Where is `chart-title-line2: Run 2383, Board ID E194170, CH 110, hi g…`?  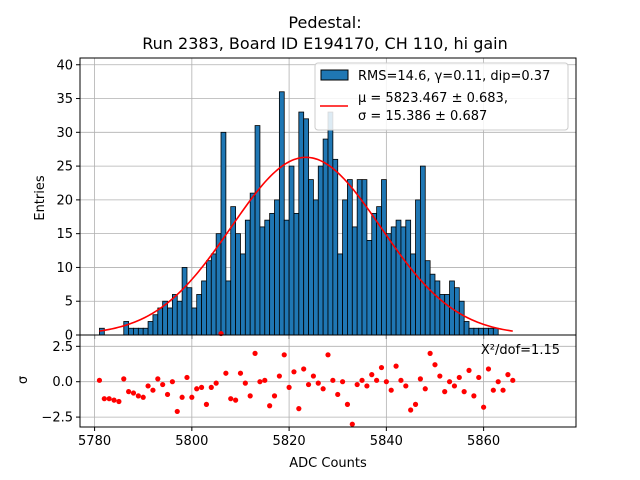
chart-title-line2: Run 2383, Board ID E194170, CH 110, hi g… is located at coordinates (324, 43).